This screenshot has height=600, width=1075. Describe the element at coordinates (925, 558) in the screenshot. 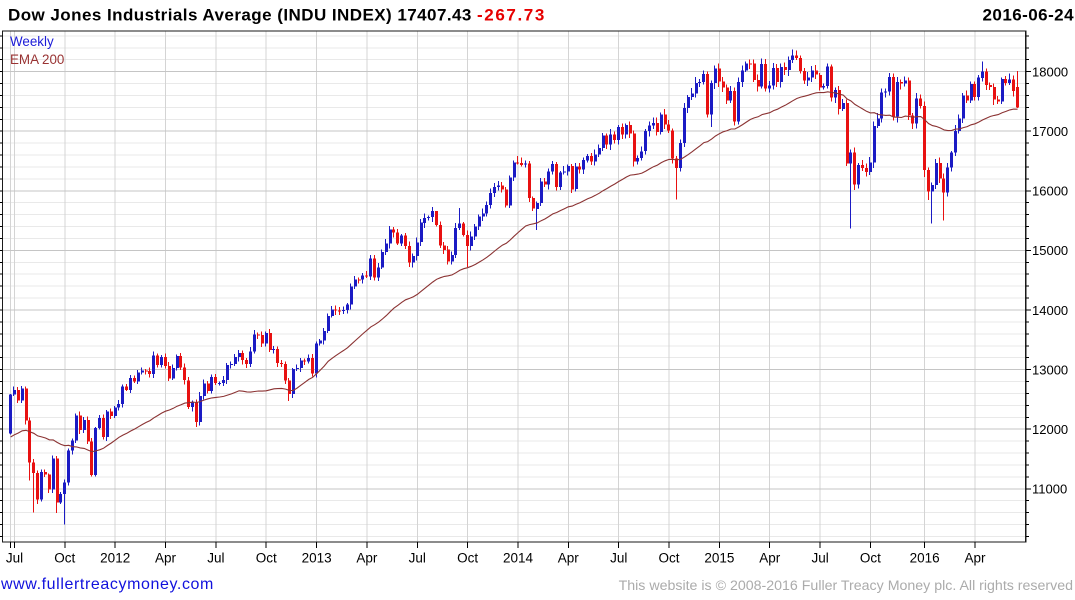

I see `svg-text: 2016` at that location.